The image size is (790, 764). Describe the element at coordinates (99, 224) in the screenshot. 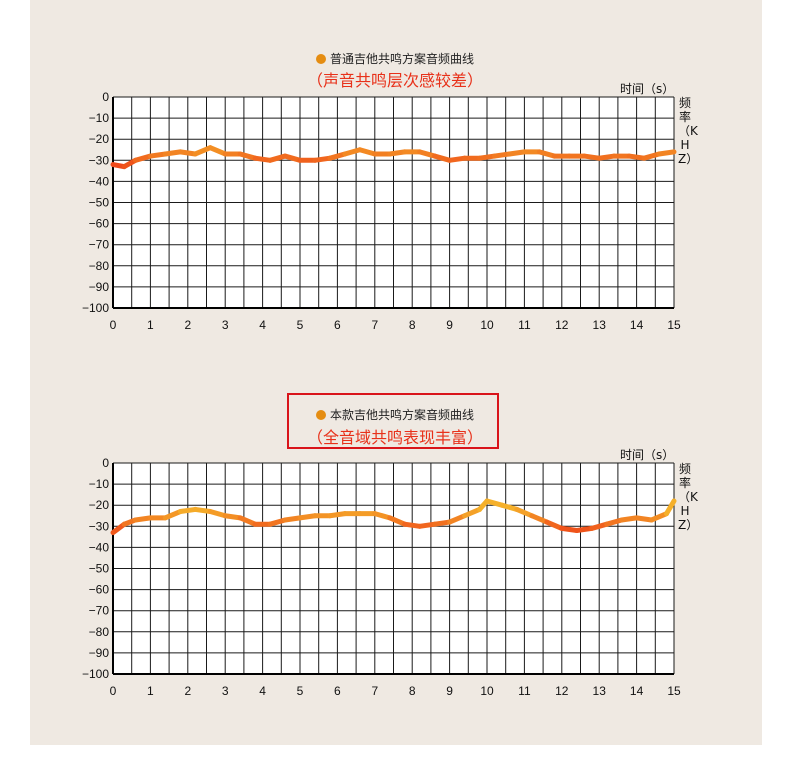

I see `y-tick-label: −60` at that location.